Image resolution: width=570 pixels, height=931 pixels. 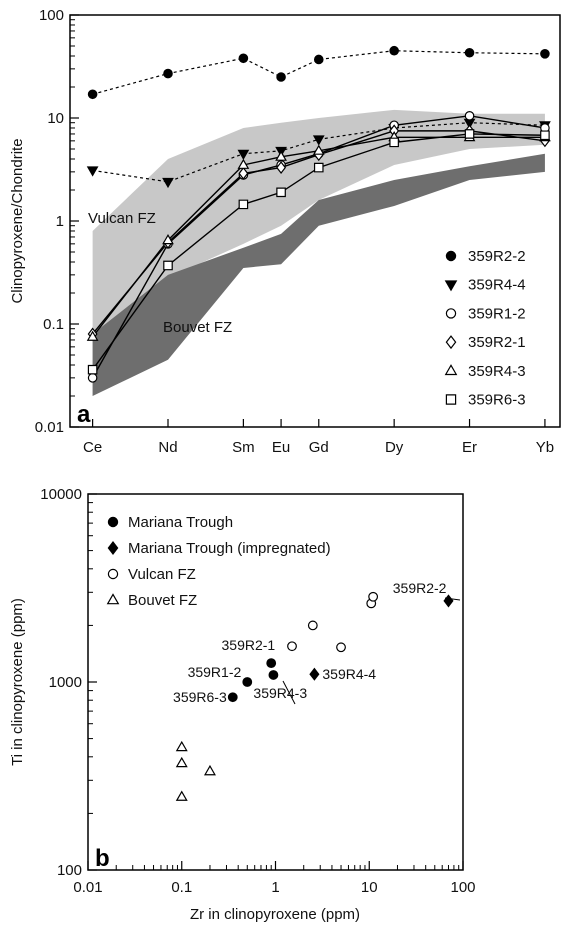 I want to click on point-359r2-2-er, so click(x=469, y=52).